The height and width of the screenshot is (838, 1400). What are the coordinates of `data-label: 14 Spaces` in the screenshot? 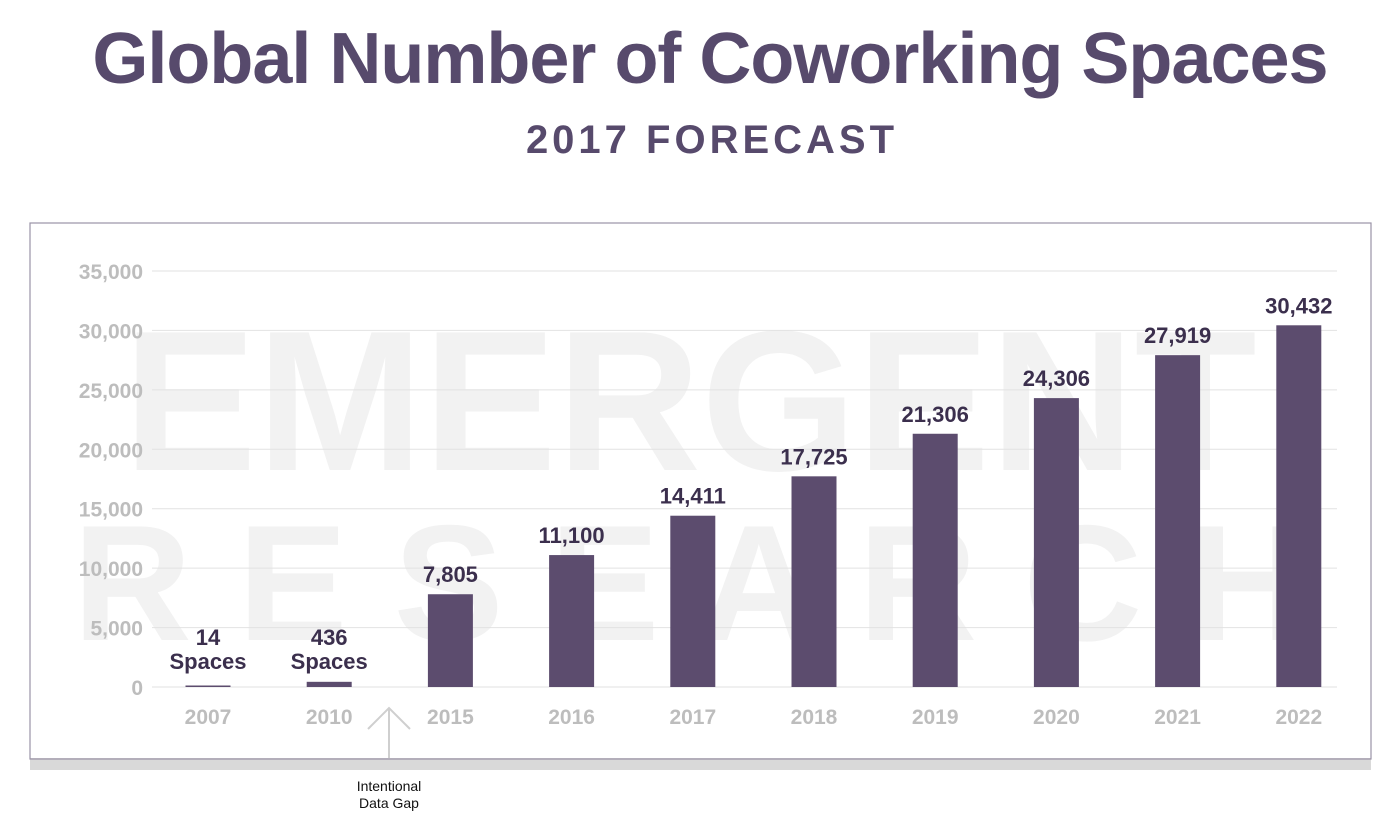 It's located at (207, 649).